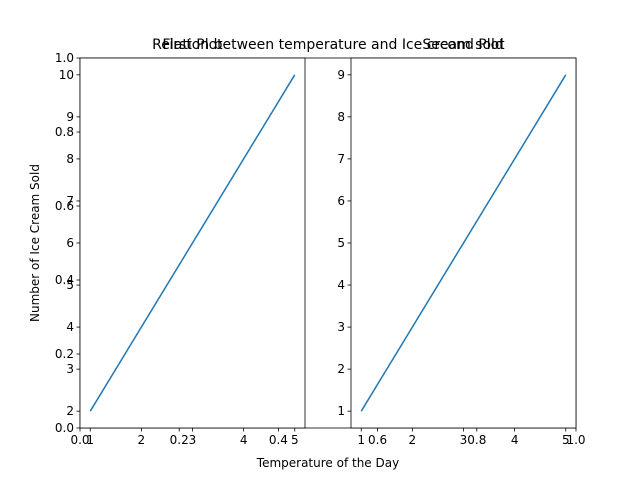 The width and height of the screenshot is (640, 480). What do you see at coordinates (328, 437) in the screenshot?
I see `background-x-ticks: 0.0 0.2 0.4 0.6 0.8 1.0` at bounding box center [328, 437].